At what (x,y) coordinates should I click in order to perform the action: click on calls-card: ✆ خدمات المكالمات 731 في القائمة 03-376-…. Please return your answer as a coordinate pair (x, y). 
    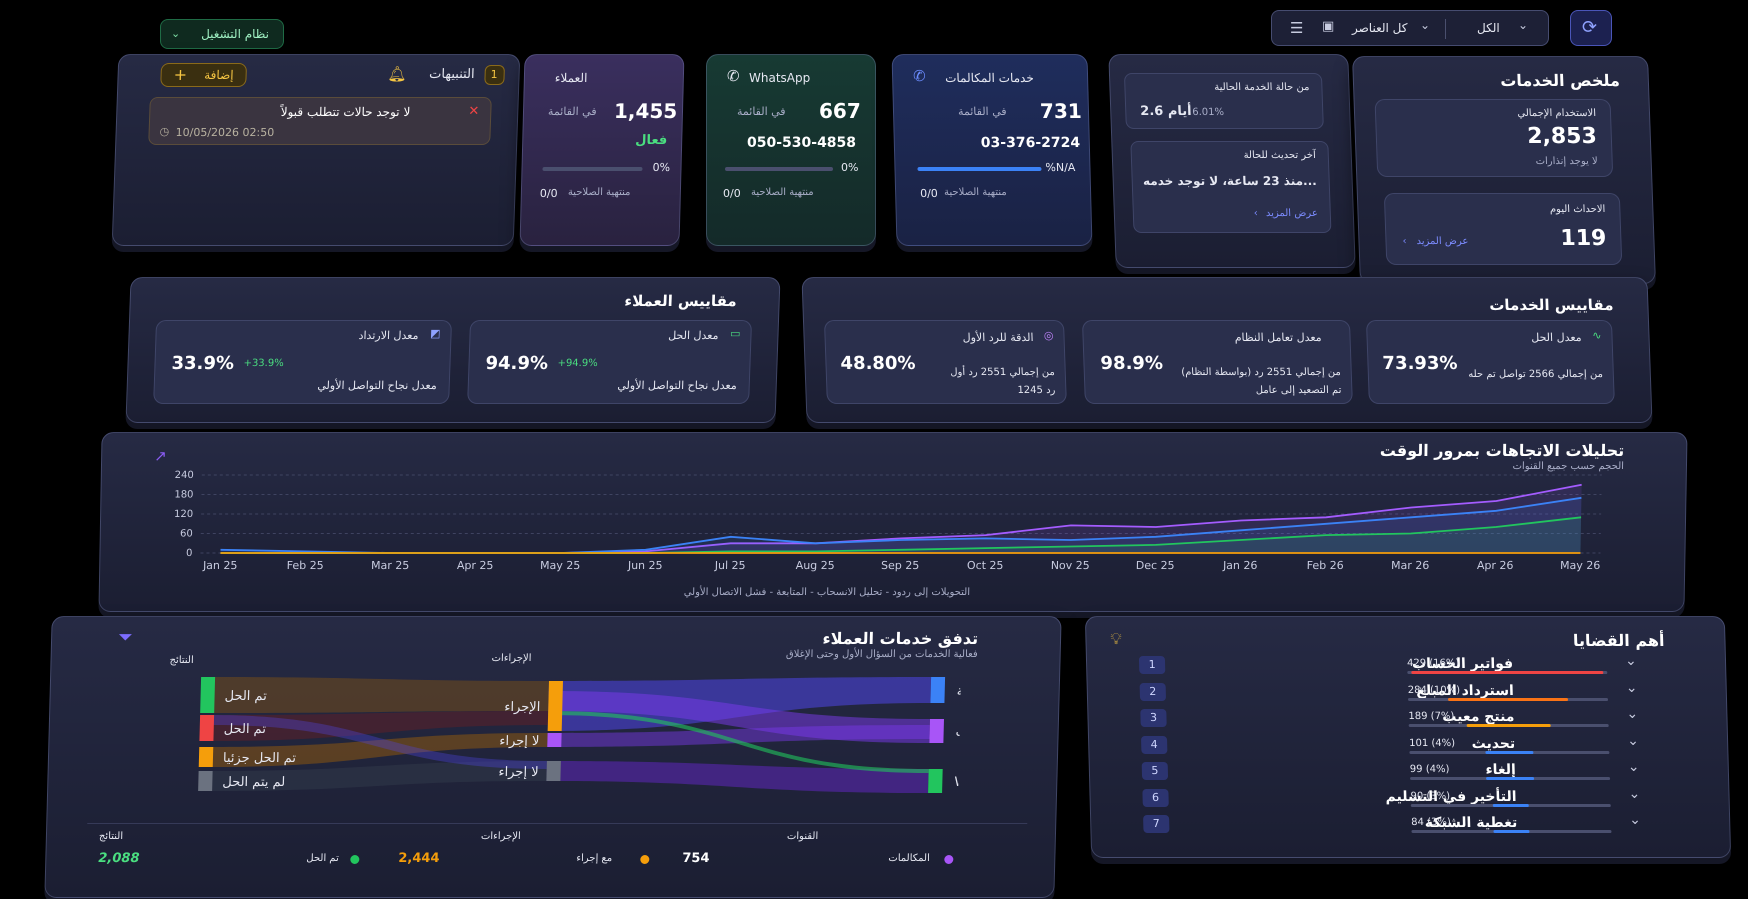
    Looking at the image, I should click on (992, 150).